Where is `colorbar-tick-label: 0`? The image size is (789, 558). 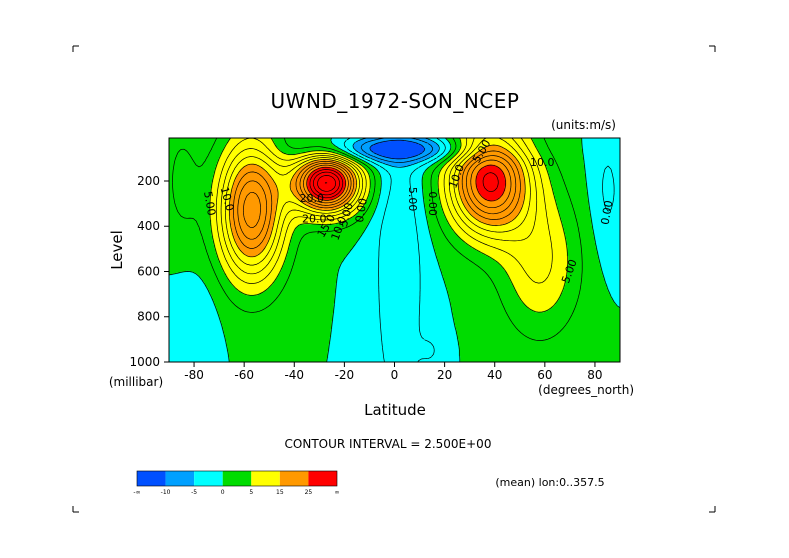
colorbar-tick-label: 0 is located at coordinates (223, 492).